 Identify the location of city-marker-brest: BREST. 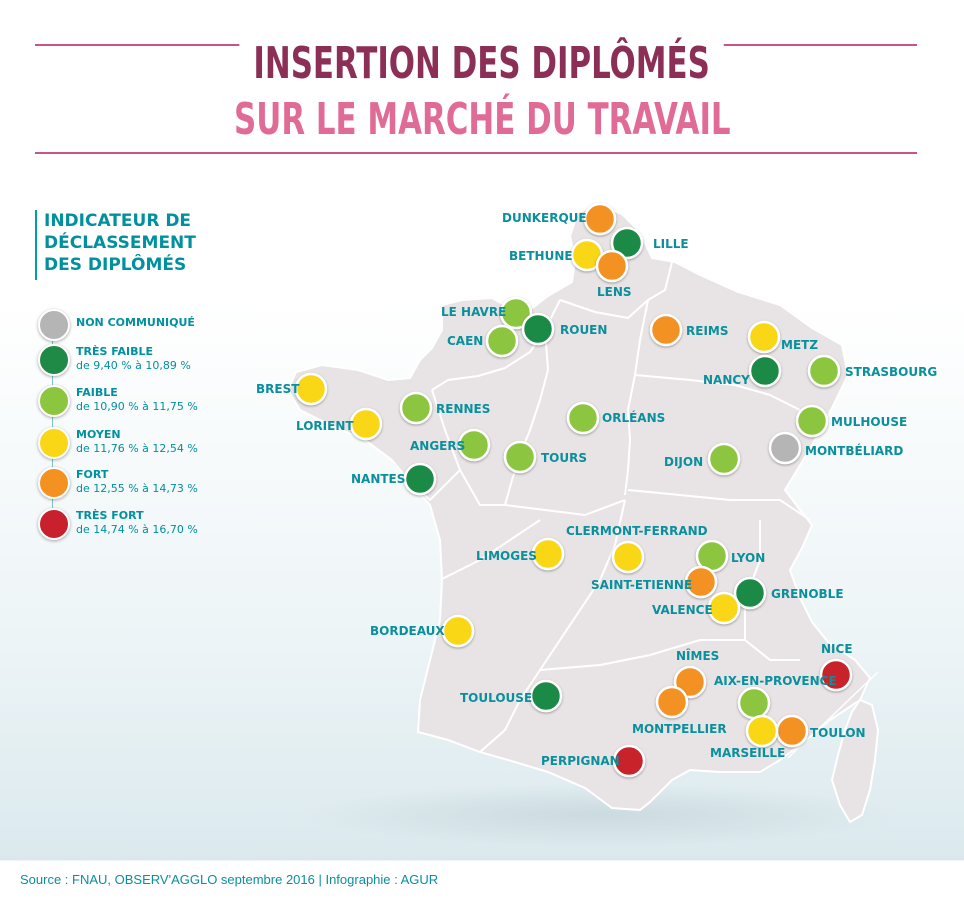
(292, 389).